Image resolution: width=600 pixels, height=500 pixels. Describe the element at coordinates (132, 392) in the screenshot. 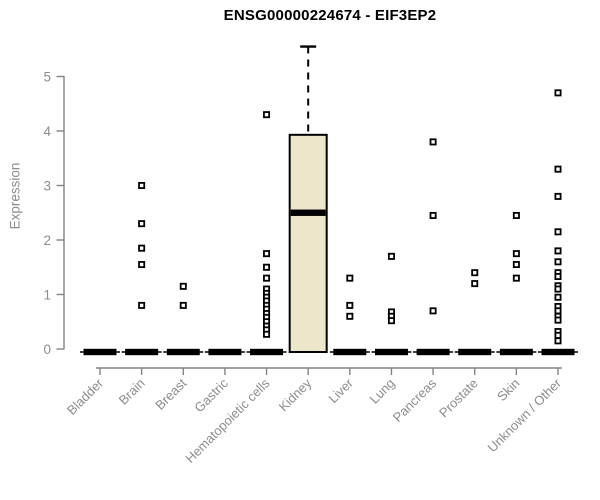

I see `x-category-label: Brain` at that location.